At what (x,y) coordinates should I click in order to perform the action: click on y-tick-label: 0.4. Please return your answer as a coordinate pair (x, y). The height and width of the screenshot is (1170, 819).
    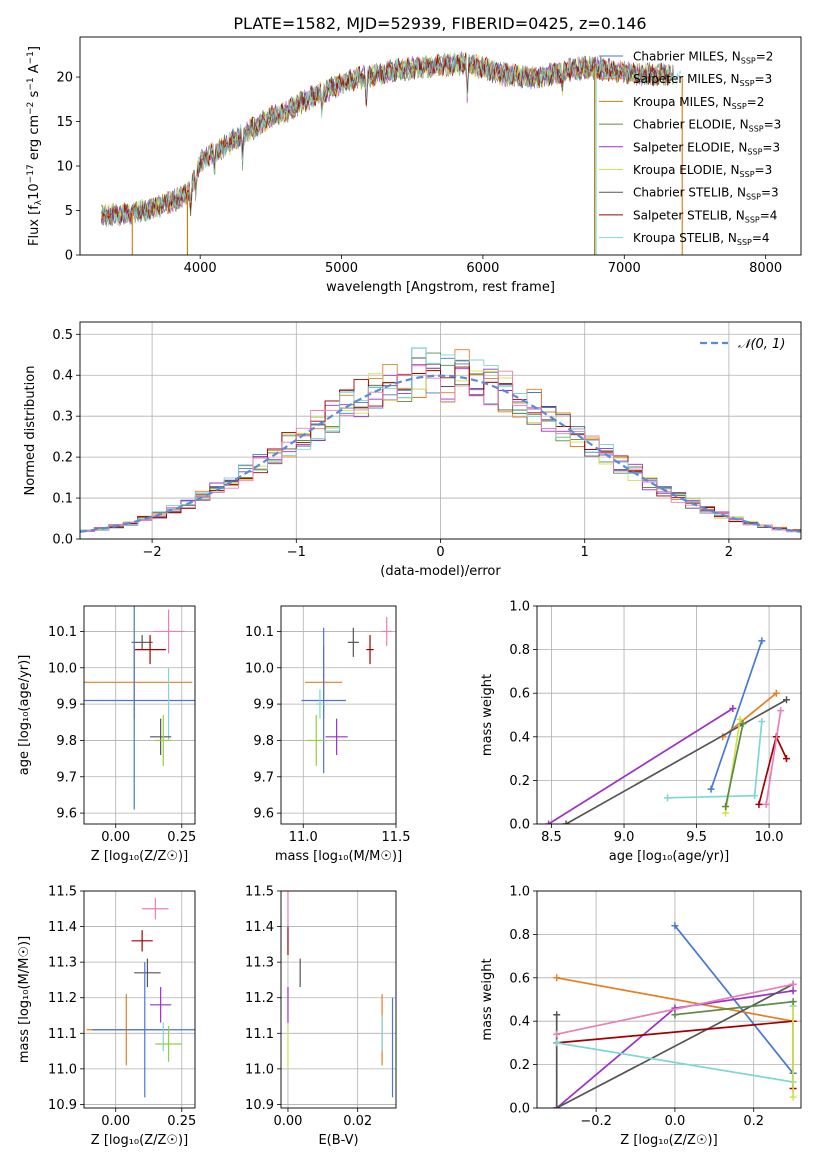
    Looking at the image, I should click on (519, 737).